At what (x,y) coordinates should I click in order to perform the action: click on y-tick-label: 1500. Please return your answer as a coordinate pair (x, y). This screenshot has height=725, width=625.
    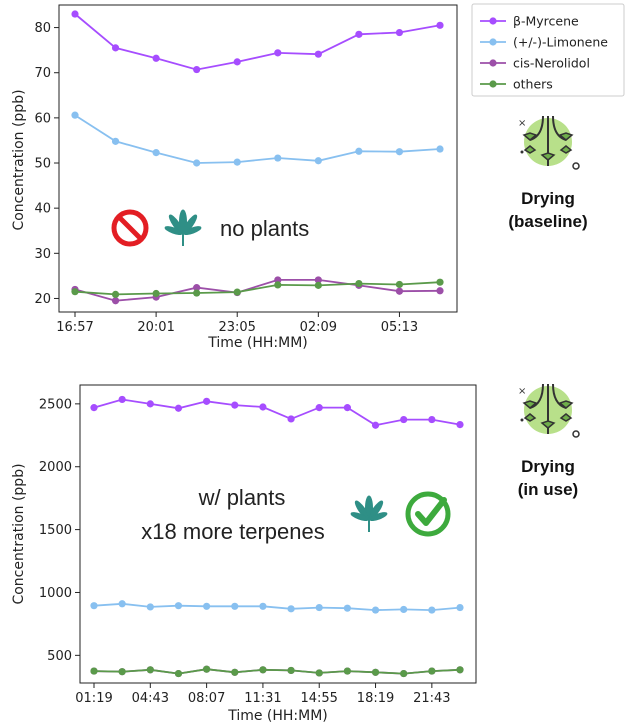
    Looking at the image, I should click on (55, 530).